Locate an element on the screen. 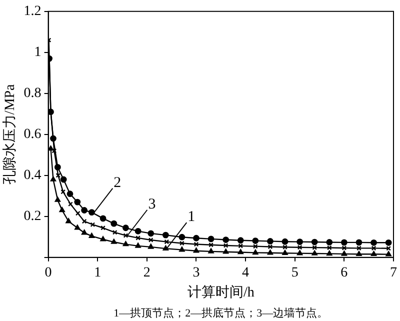 This screenshot has height=321, width=400. x-axis-title: 计算时间/h is located at coordinates (220, 292).